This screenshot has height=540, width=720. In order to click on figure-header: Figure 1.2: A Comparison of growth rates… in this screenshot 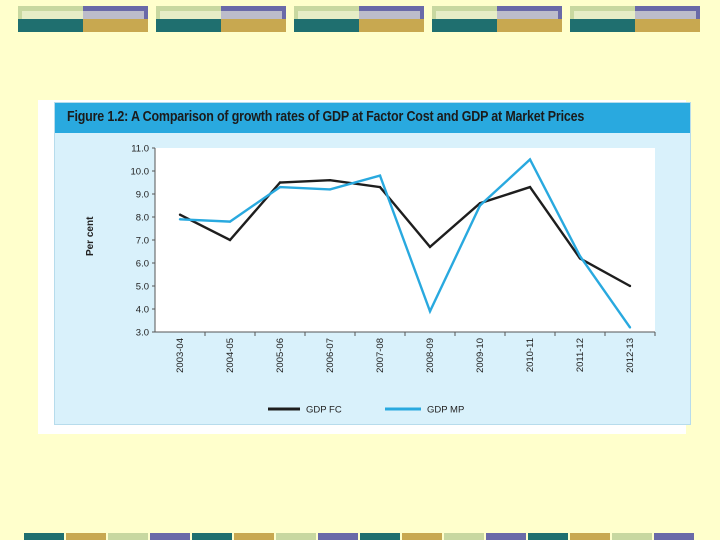, I will do `click(372, 118)`.